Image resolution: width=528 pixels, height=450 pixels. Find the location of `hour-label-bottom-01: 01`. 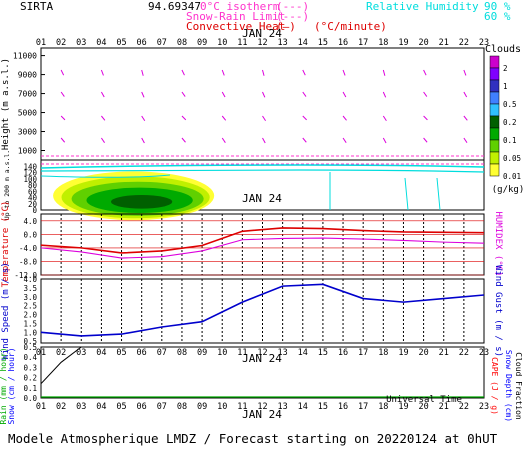

hour-label-bottom-01: 01 is located at coordinates (41, 407).